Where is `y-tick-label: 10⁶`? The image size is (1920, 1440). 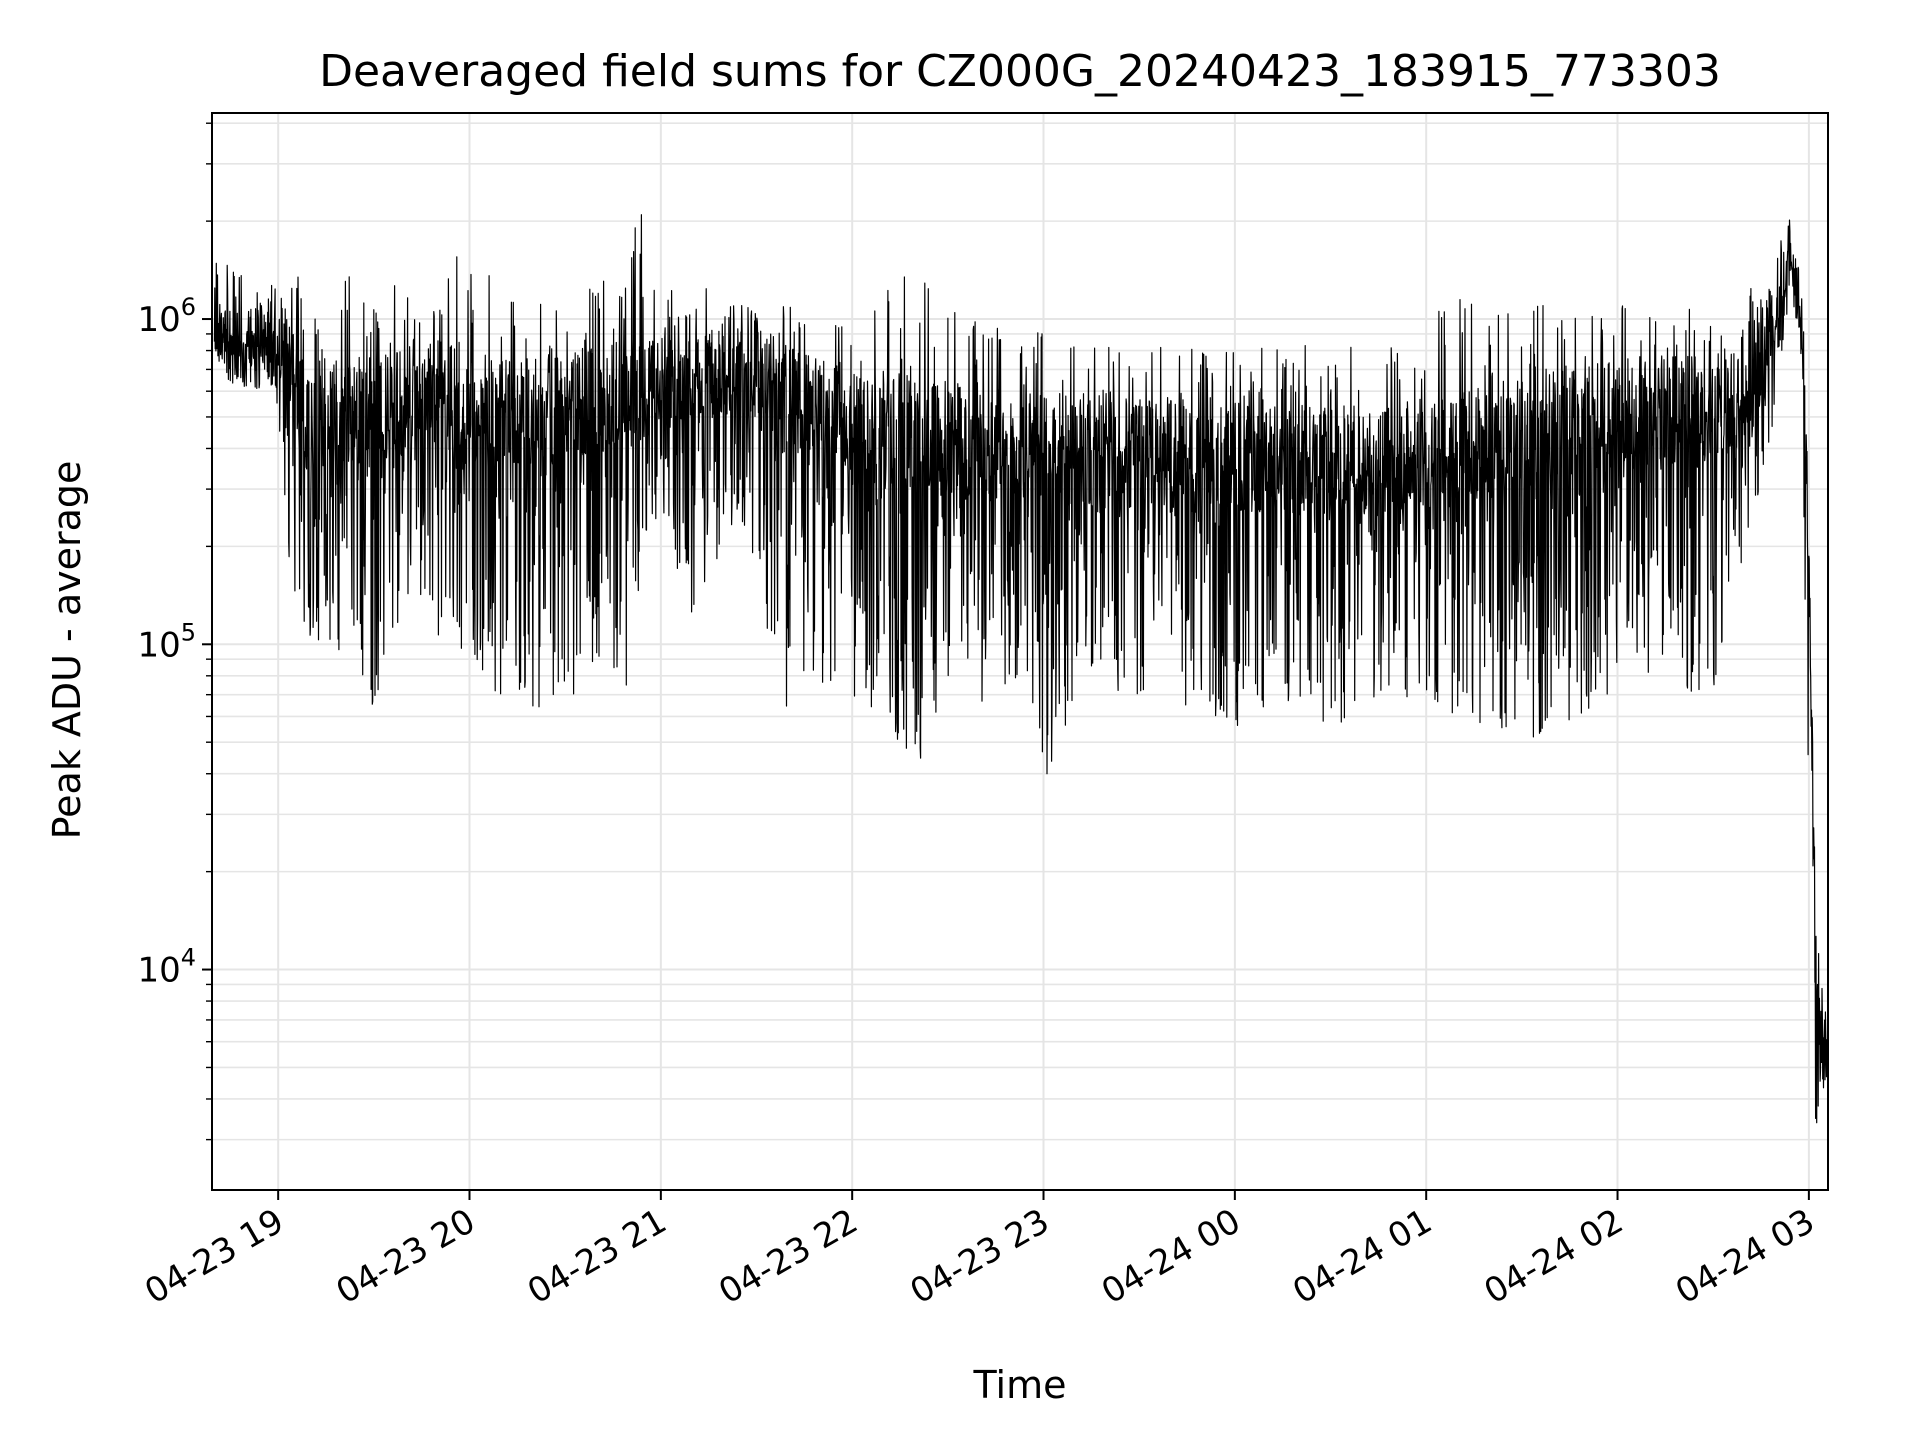 y-tick-label: 10⁶ is located at coordinates (166, 316).